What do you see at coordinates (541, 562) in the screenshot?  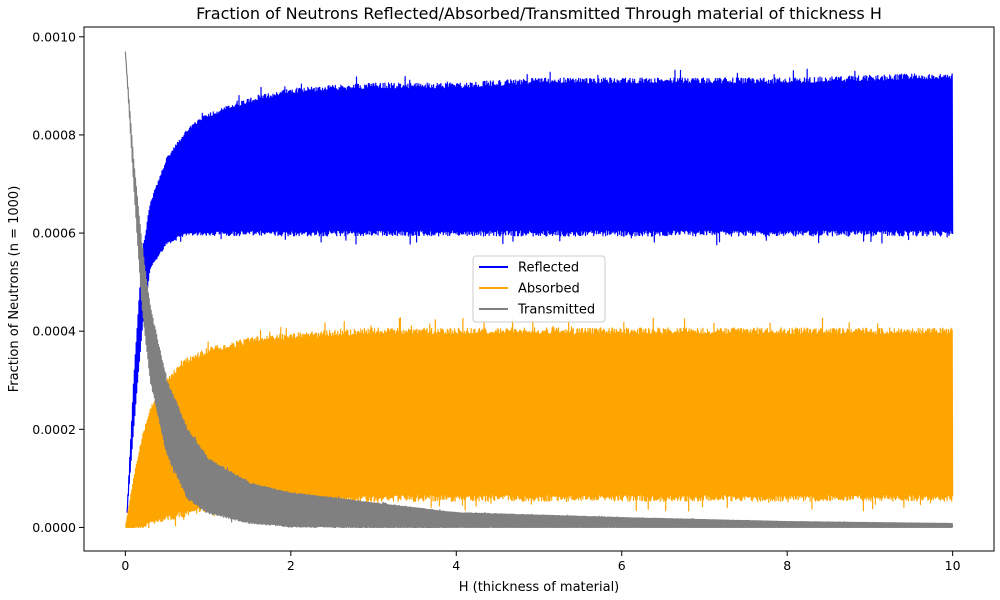 I see `x-axis: 0 2 4 6 8 10` at bounding box center [541, 562].